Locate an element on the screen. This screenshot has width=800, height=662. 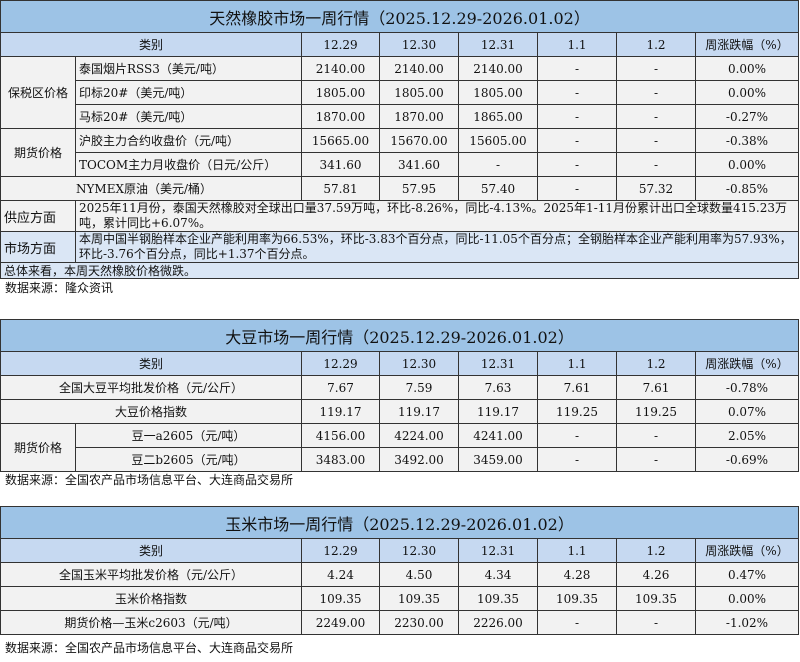
price-cell: 3492.00 is located at coordinates (419, 459).